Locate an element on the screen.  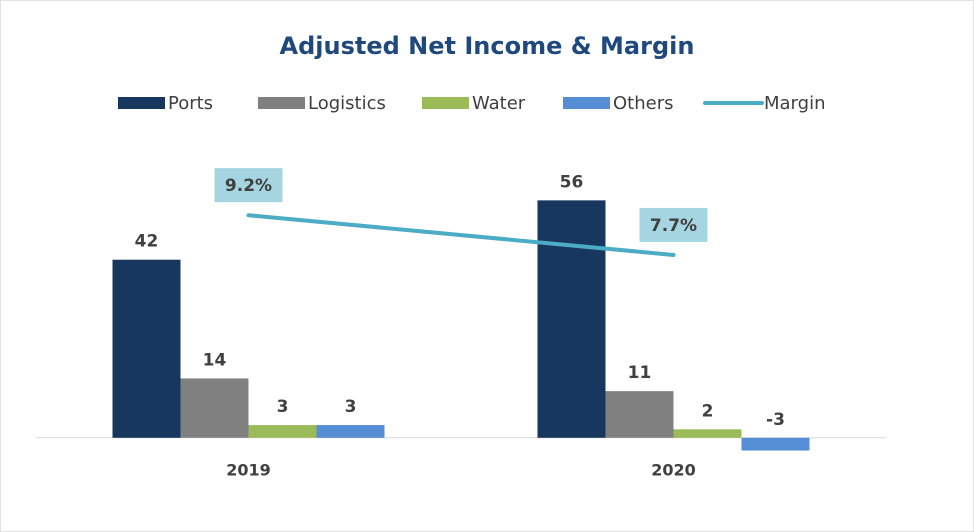
data-label: 56 is located at coordinates (572, 182).